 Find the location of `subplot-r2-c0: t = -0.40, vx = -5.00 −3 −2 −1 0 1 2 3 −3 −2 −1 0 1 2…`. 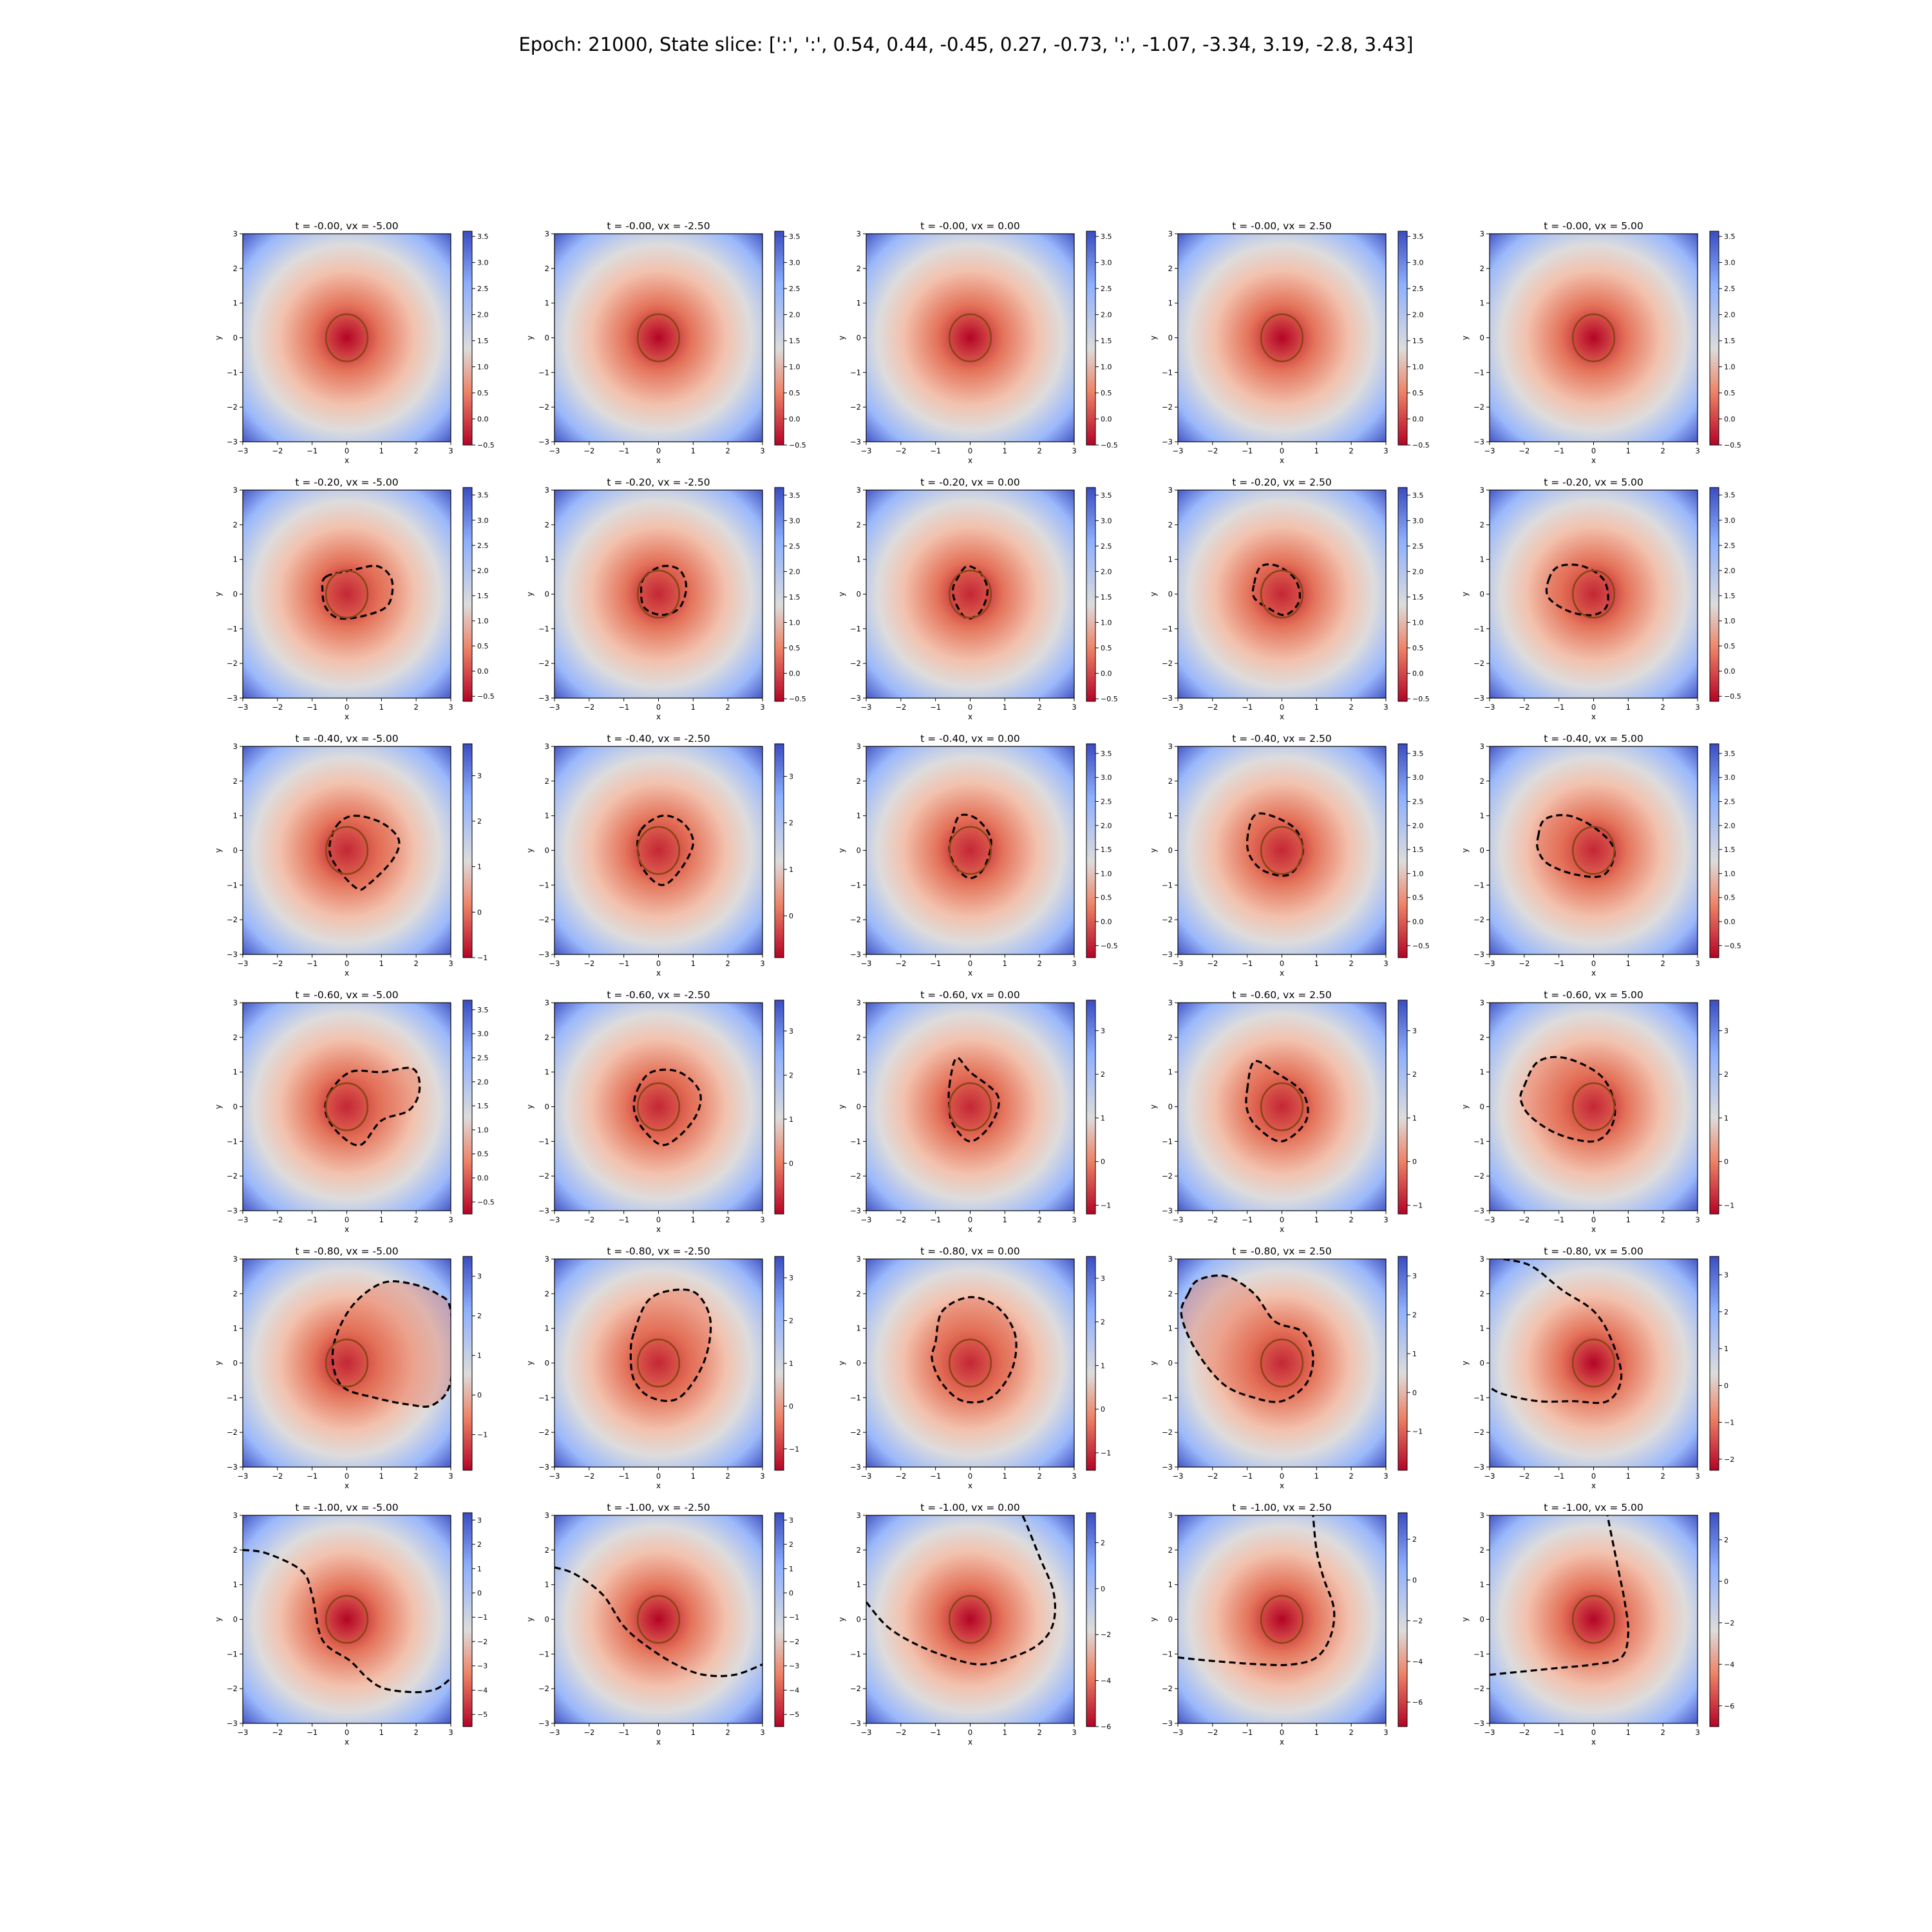

subplot-r2-c0: t = -0.40, vx = -5.00 −3 −2 −1 0 1 2 3 −3 −2 −1 0 1 2… is located at coordinates (351, 855).